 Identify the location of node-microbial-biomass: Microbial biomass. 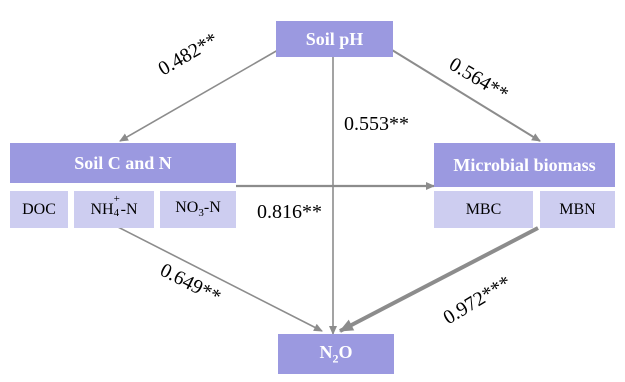
(524, 165).